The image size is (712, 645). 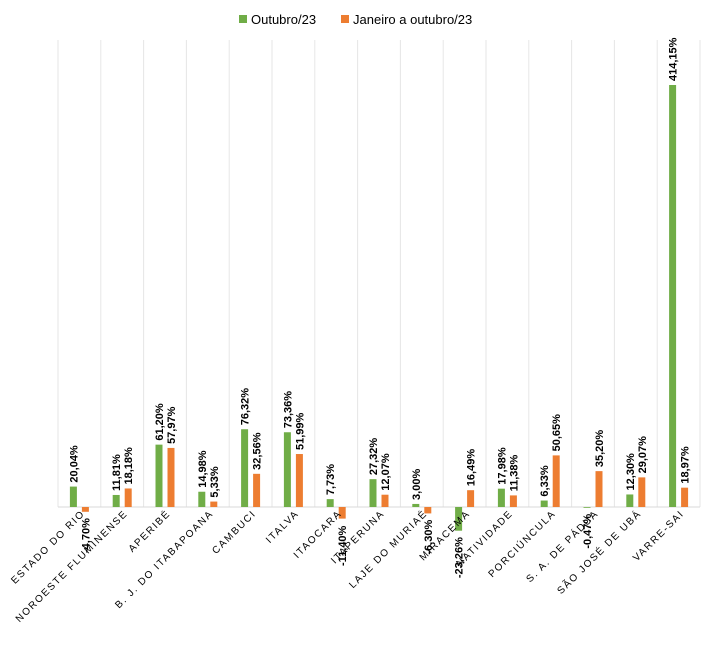 What do you see at coordinates (385, 500) in the screenshot?
I see `bar-janeiro-outubro-itaperuna` at bounding box center [385, 500].